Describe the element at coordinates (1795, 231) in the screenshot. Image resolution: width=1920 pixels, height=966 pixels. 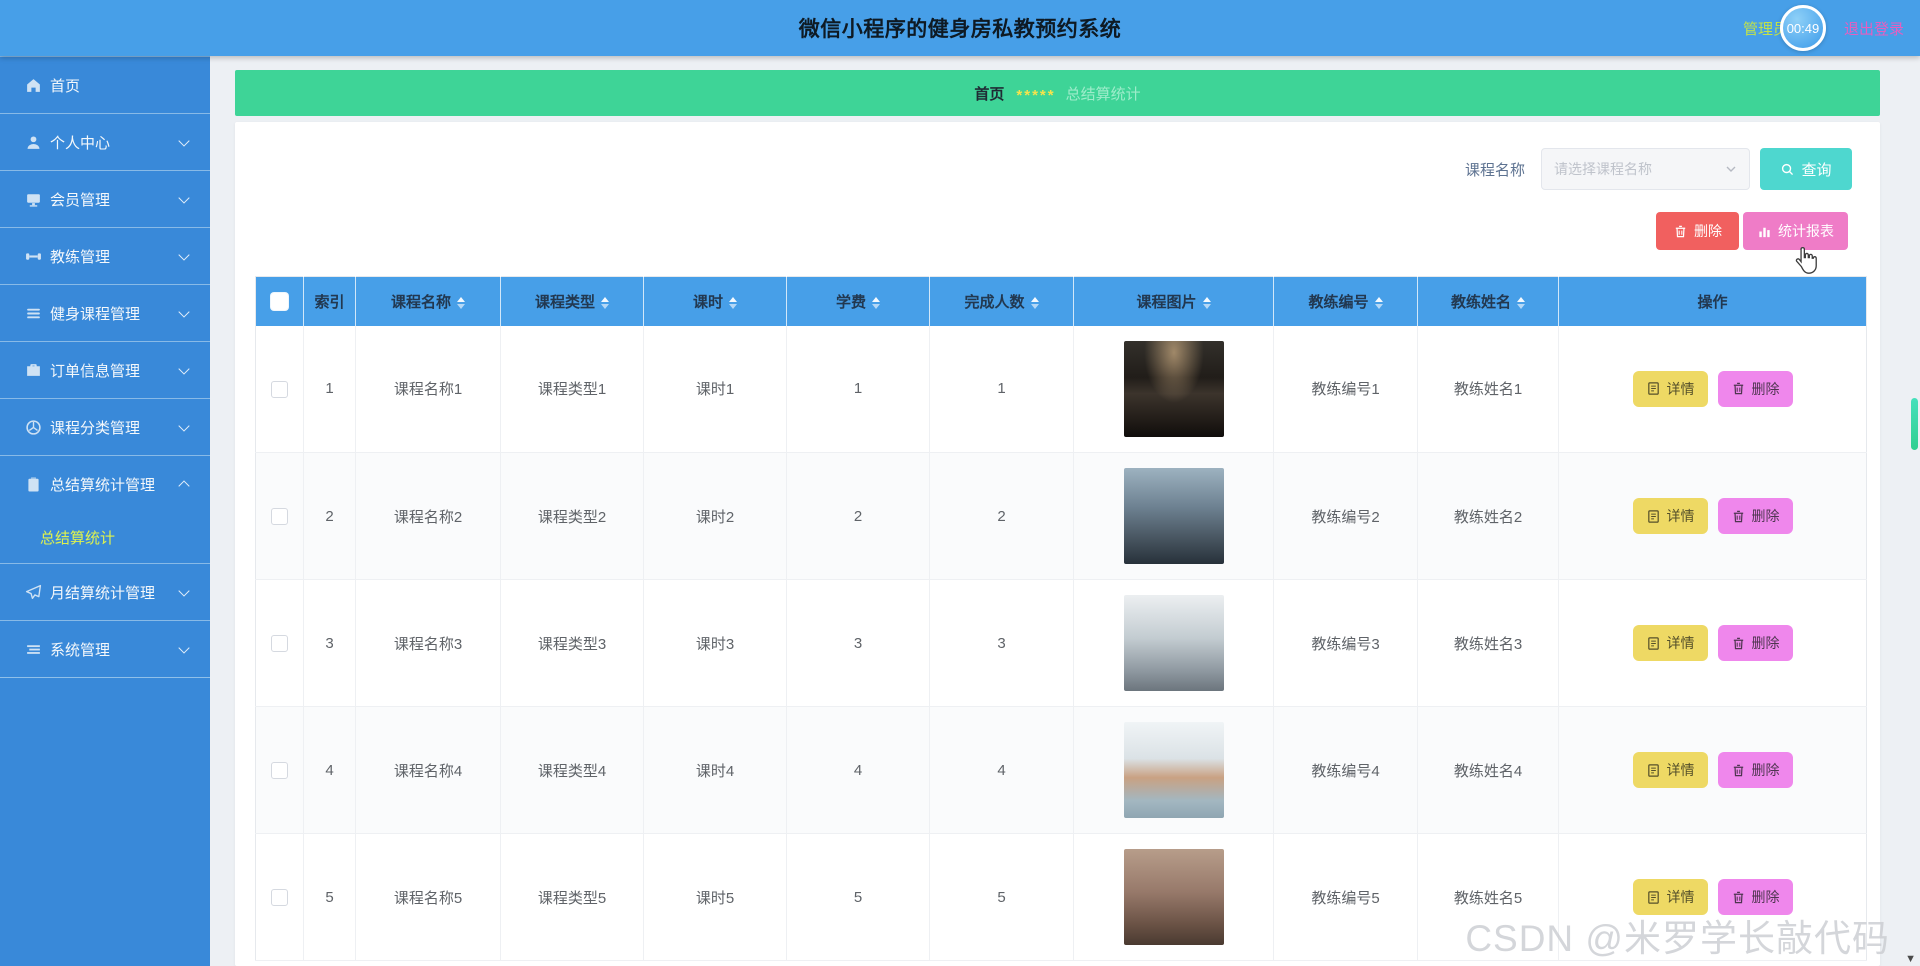
I see `report-button: 统计报表` at that location.